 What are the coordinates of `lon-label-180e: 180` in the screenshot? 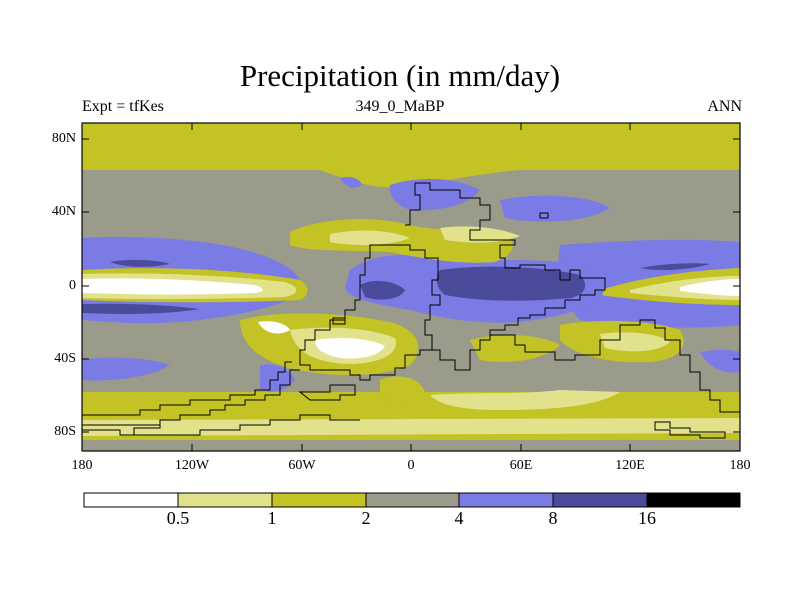 It's located at (740, 465).